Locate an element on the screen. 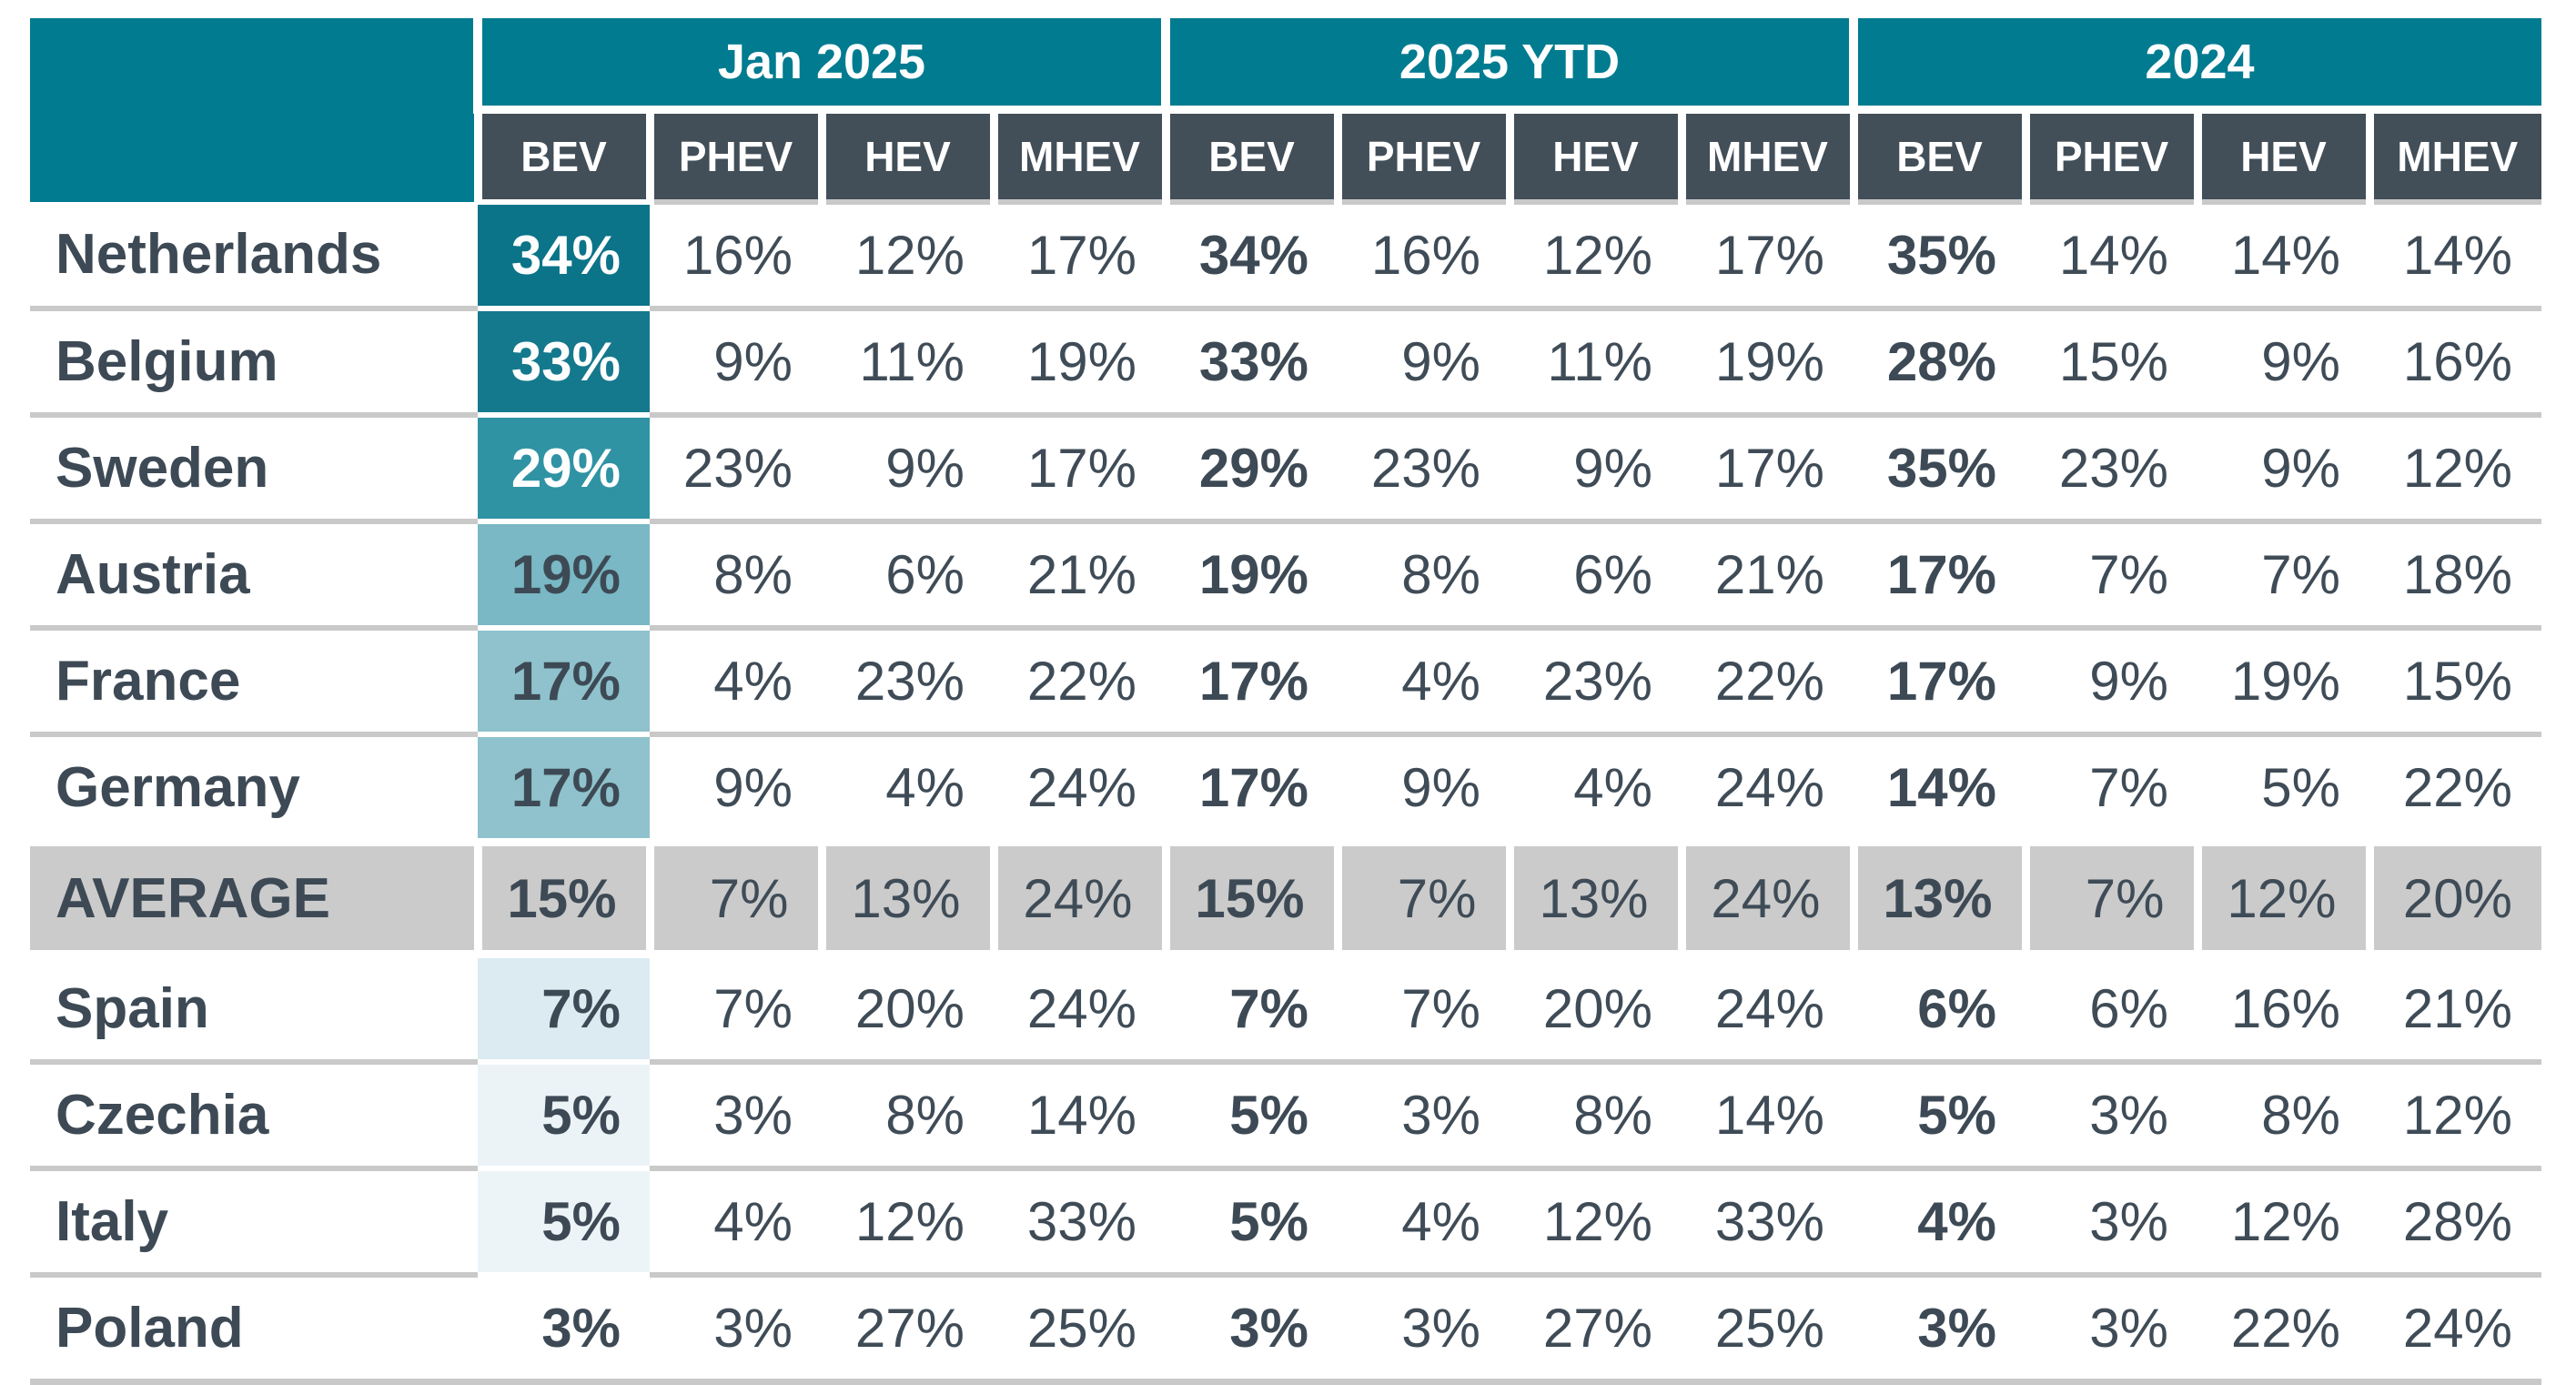  country-label: Germany is located at coordinates (254, 787).